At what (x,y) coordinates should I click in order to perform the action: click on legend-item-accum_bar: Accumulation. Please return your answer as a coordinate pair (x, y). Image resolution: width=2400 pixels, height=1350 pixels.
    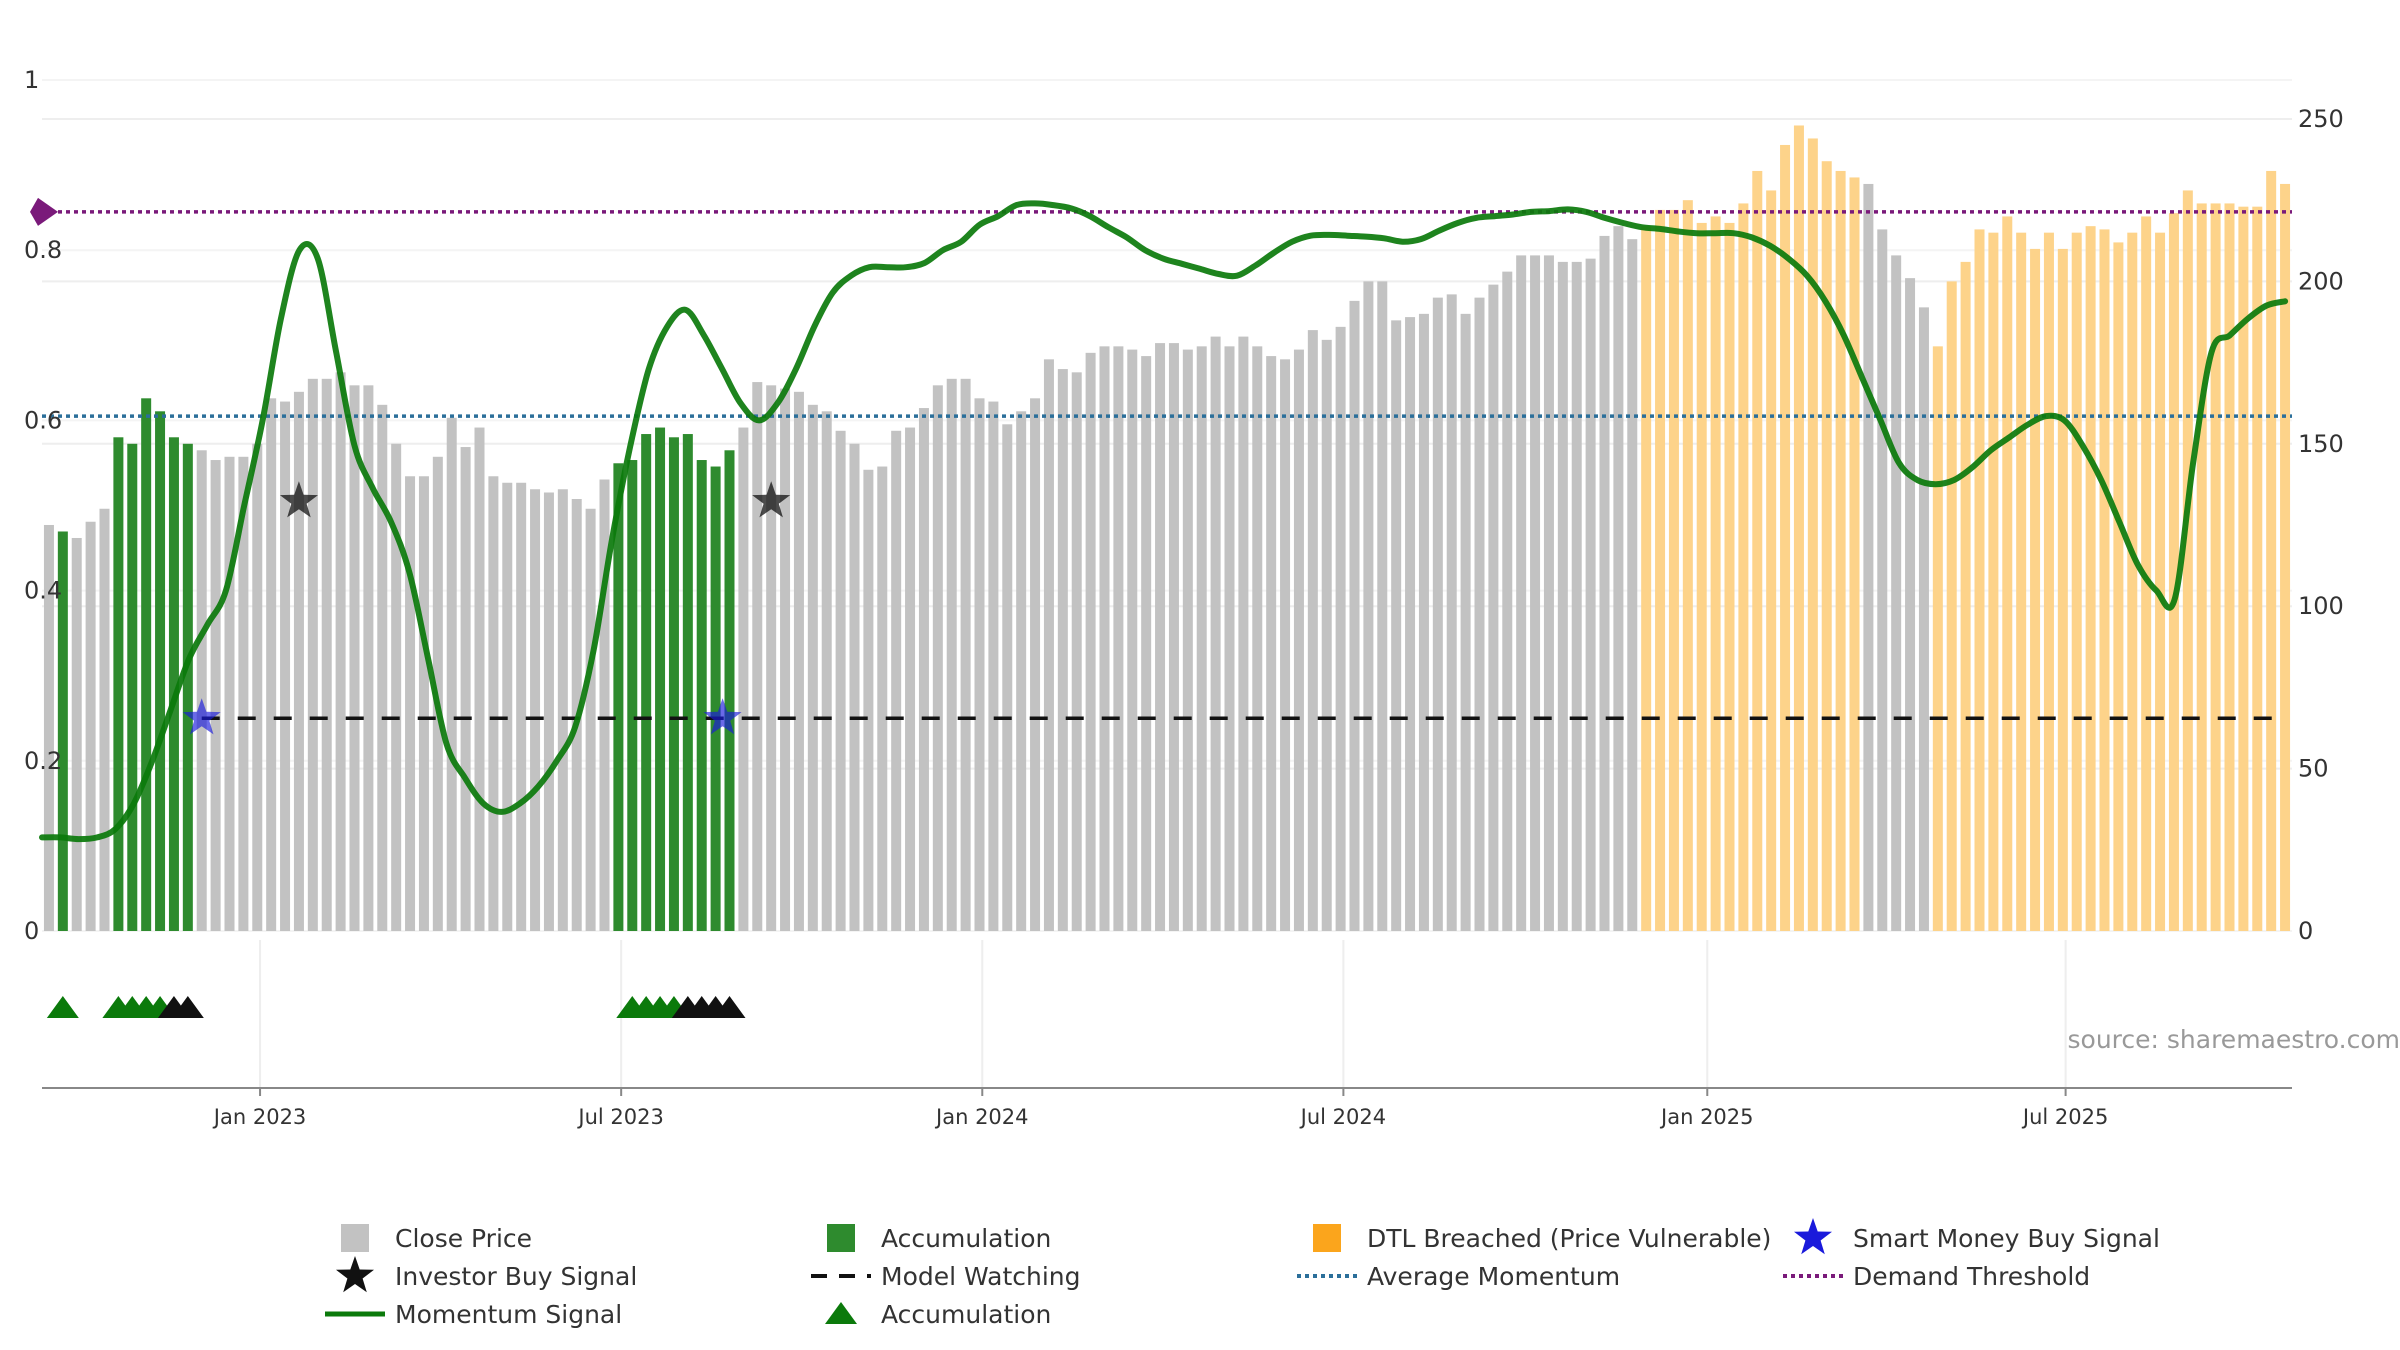
    Looking at the image, I should click on (939, 1238).